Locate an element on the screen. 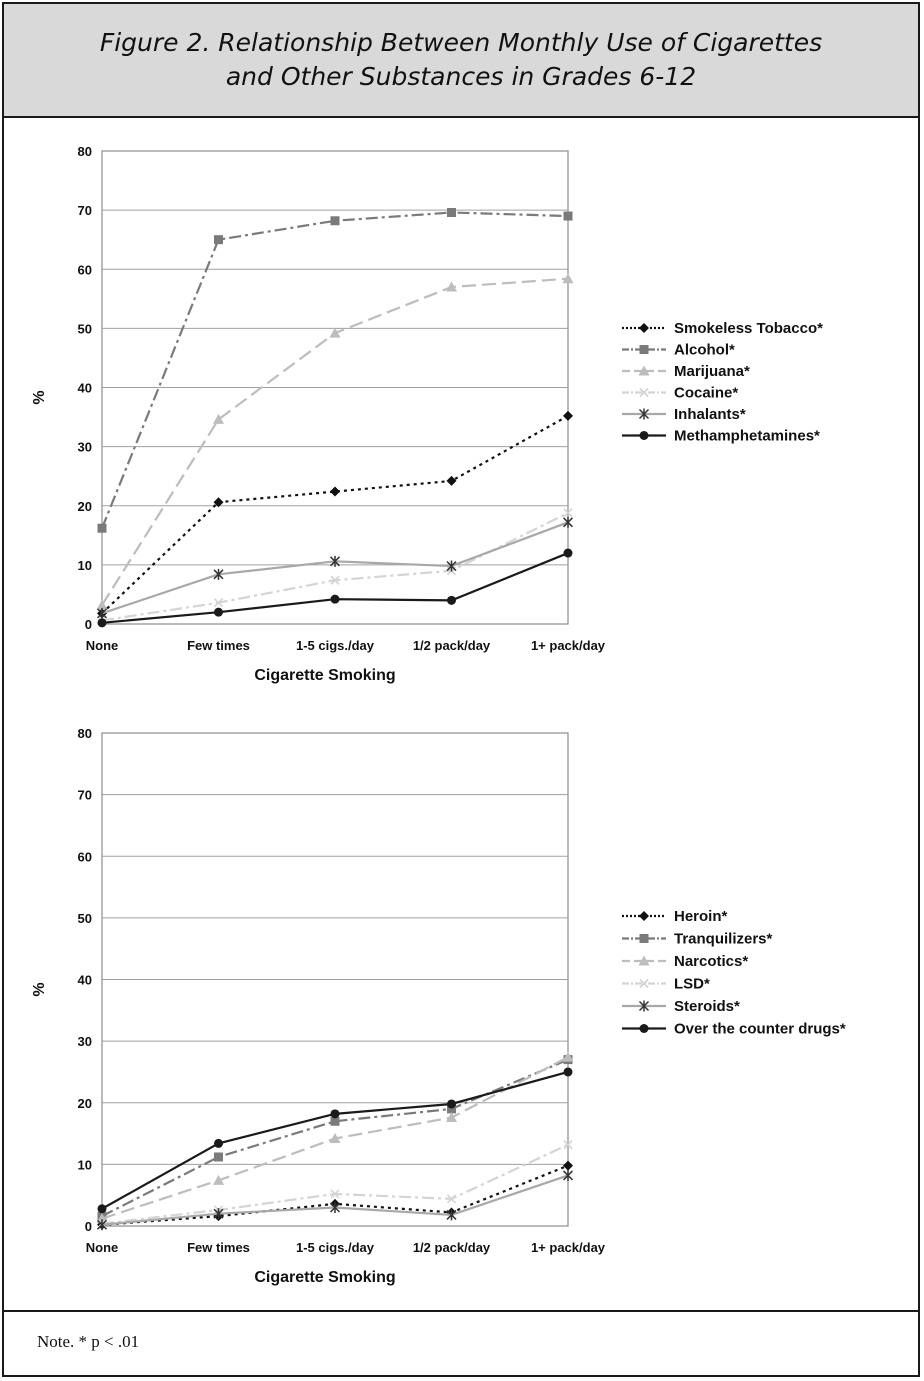 The width and height of the screenshot is (924, 1381). legend-item: Cocaine* is located at coordinates (680, 393).